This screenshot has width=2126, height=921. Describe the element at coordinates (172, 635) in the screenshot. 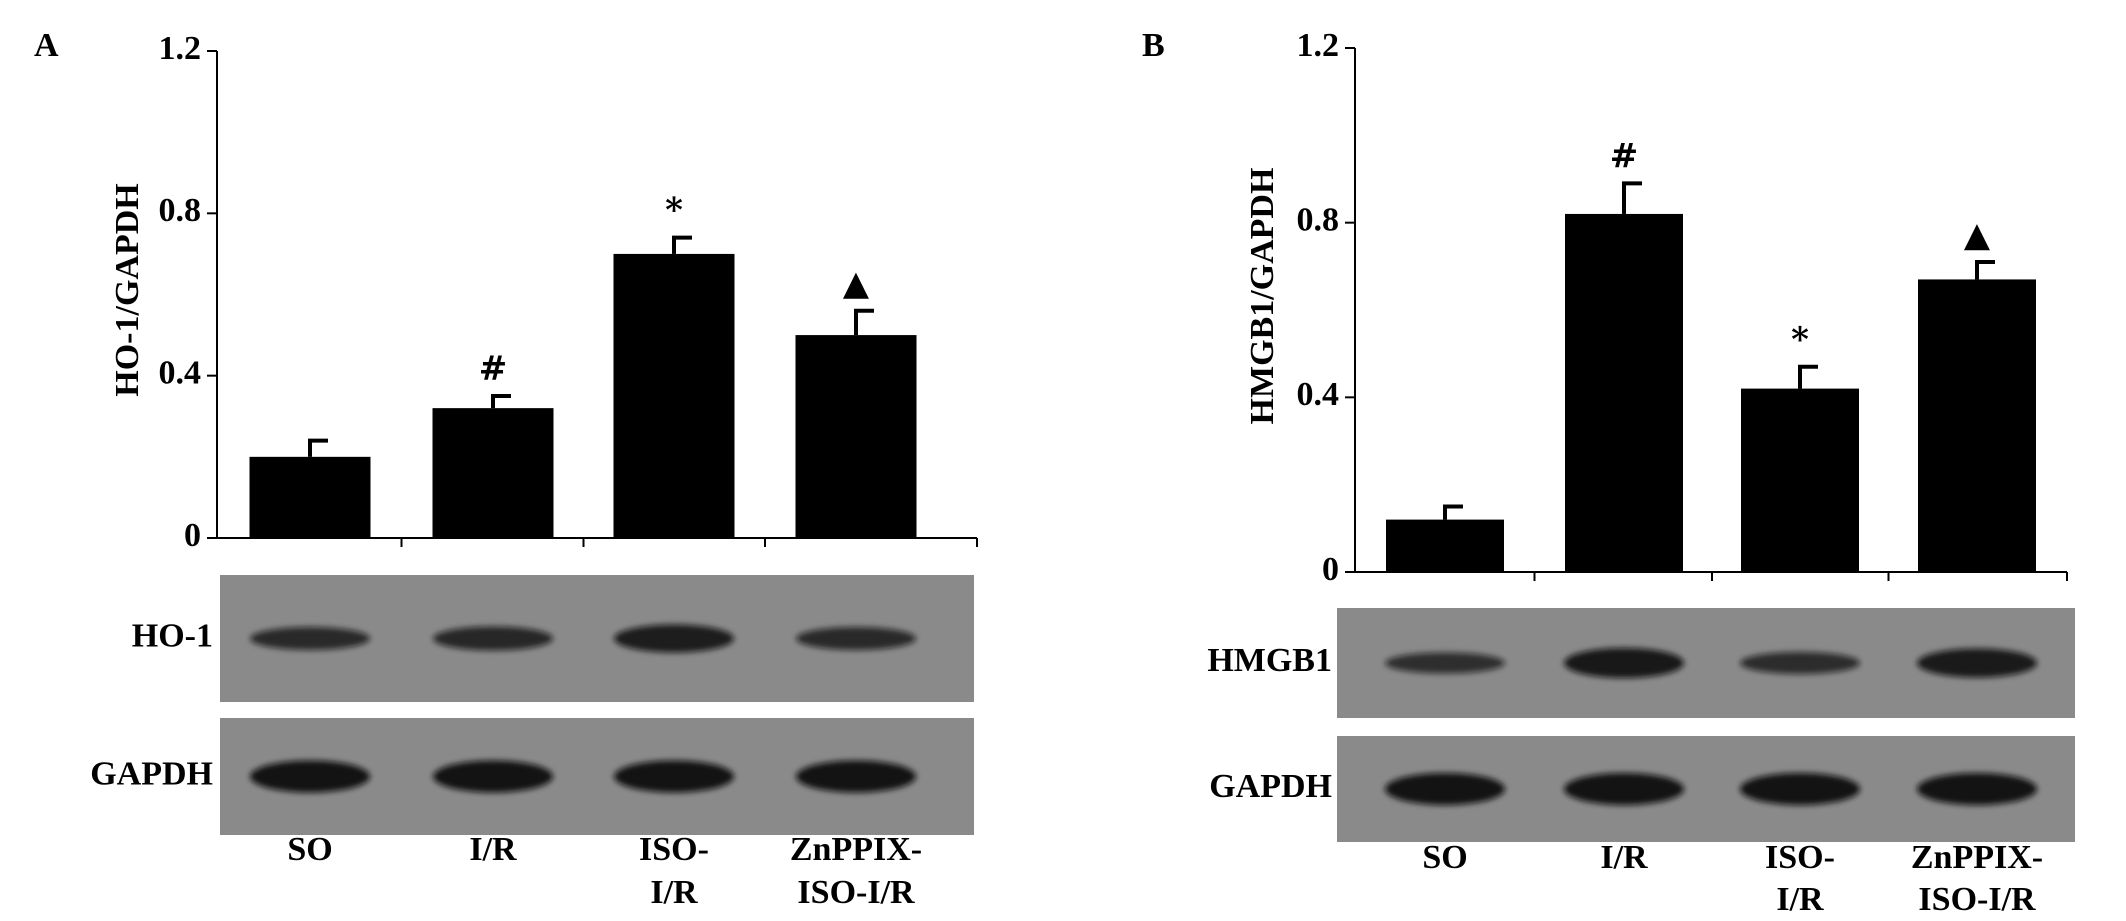

I see `blot-label: HO-1` at that location.